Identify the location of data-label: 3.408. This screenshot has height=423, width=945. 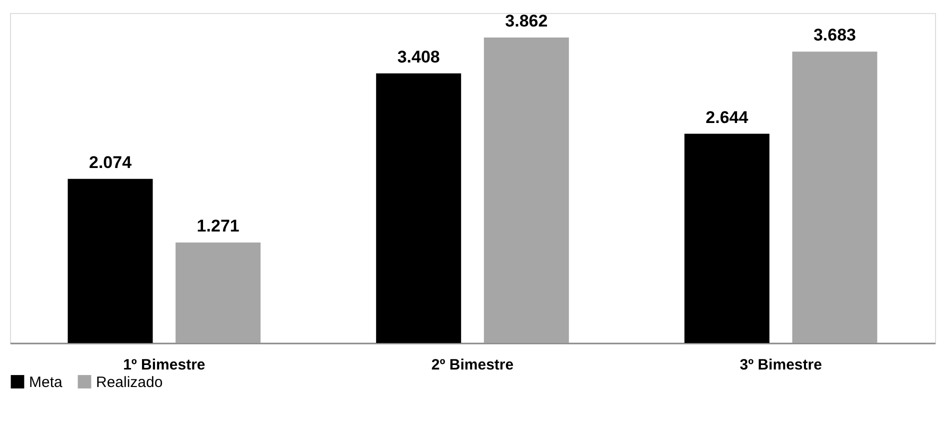
(418, 56).